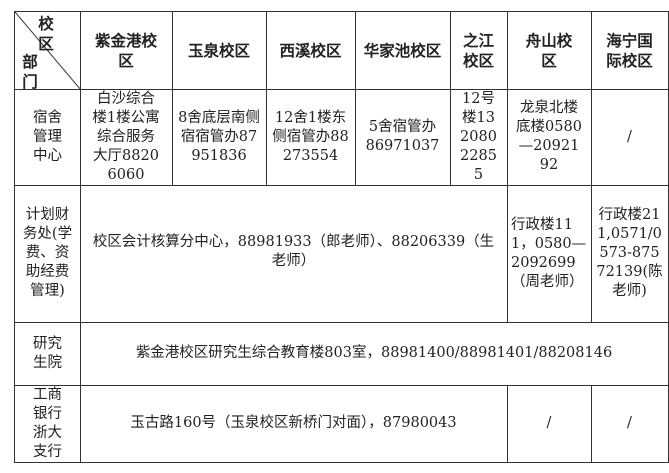 This screenshot has height=473, width=669. Describe the element at coordinates (219, 137) in the screenshot. I see `dorm-cell-yuquan: 8舍底层南侧宿宿管办87951836` at that location.